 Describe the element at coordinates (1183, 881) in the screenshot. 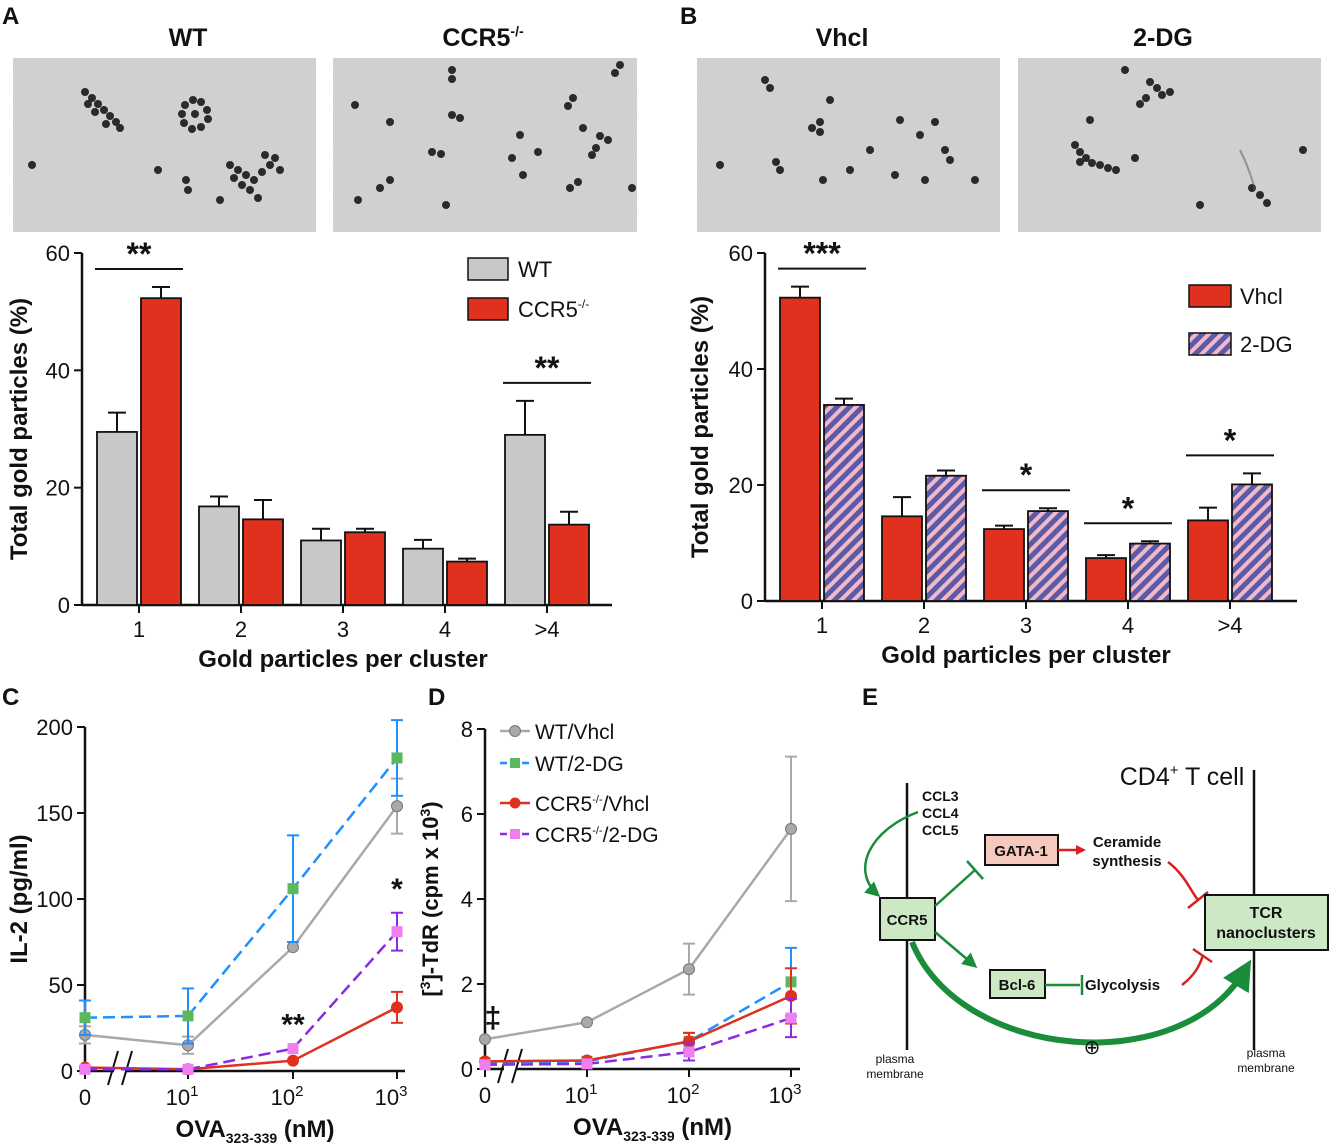

I see `inhibit-ceramide-tcr` at that location.